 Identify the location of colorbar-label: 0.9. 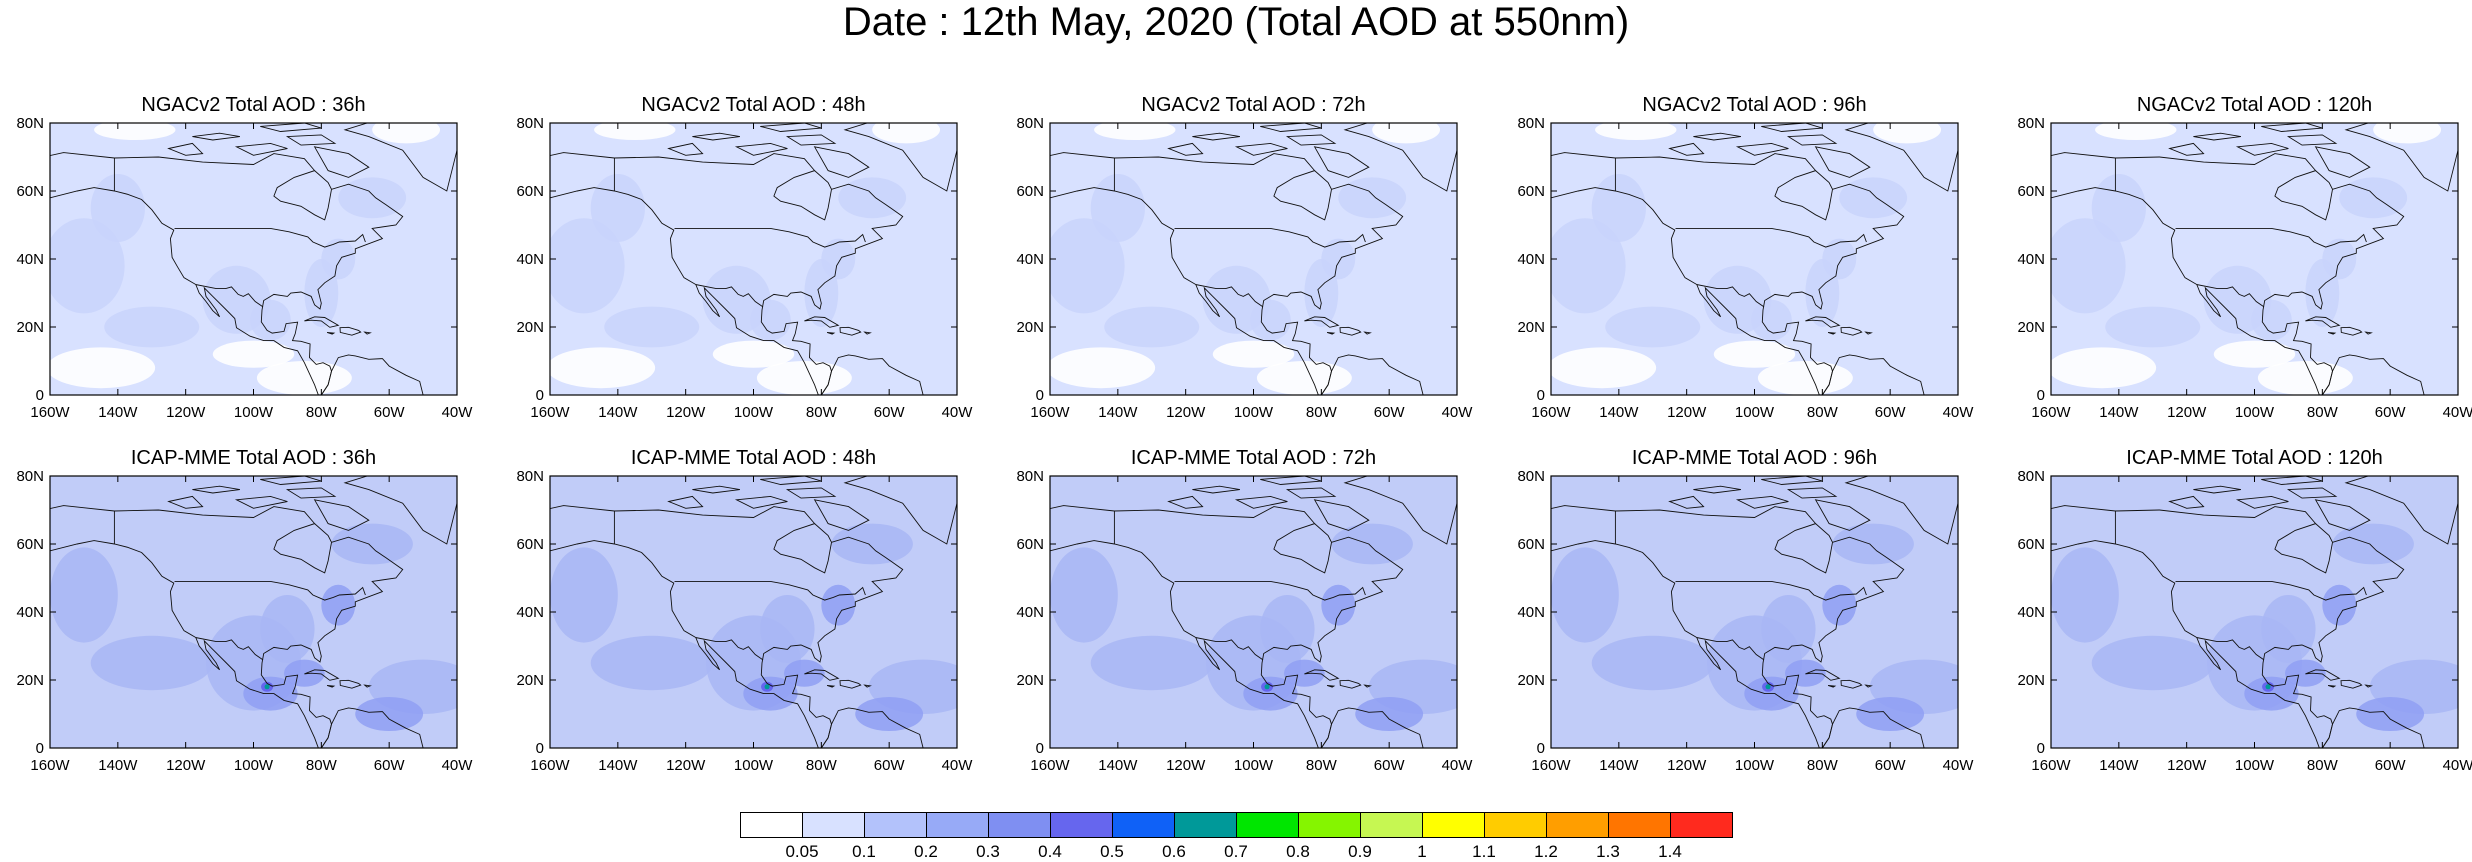
(1360, 851).